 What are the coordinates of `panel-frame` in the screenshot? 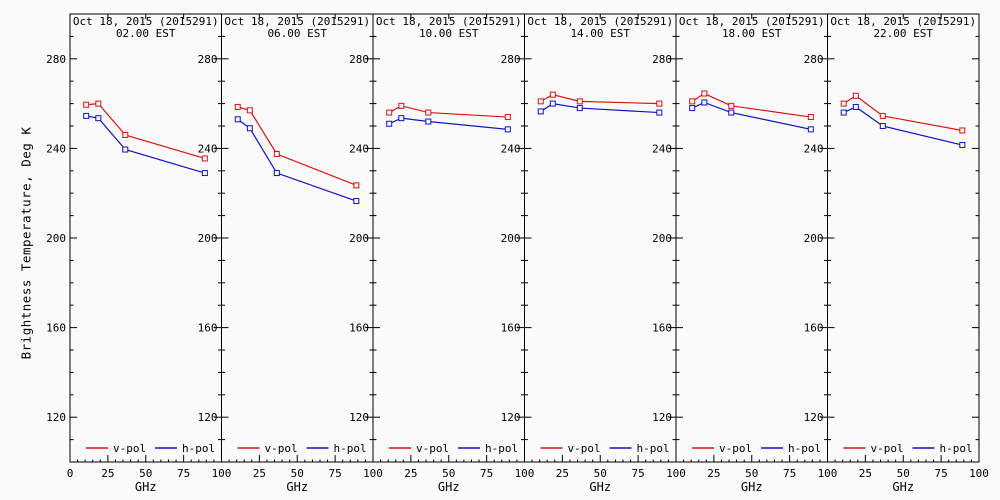 It's located at (903, 238).